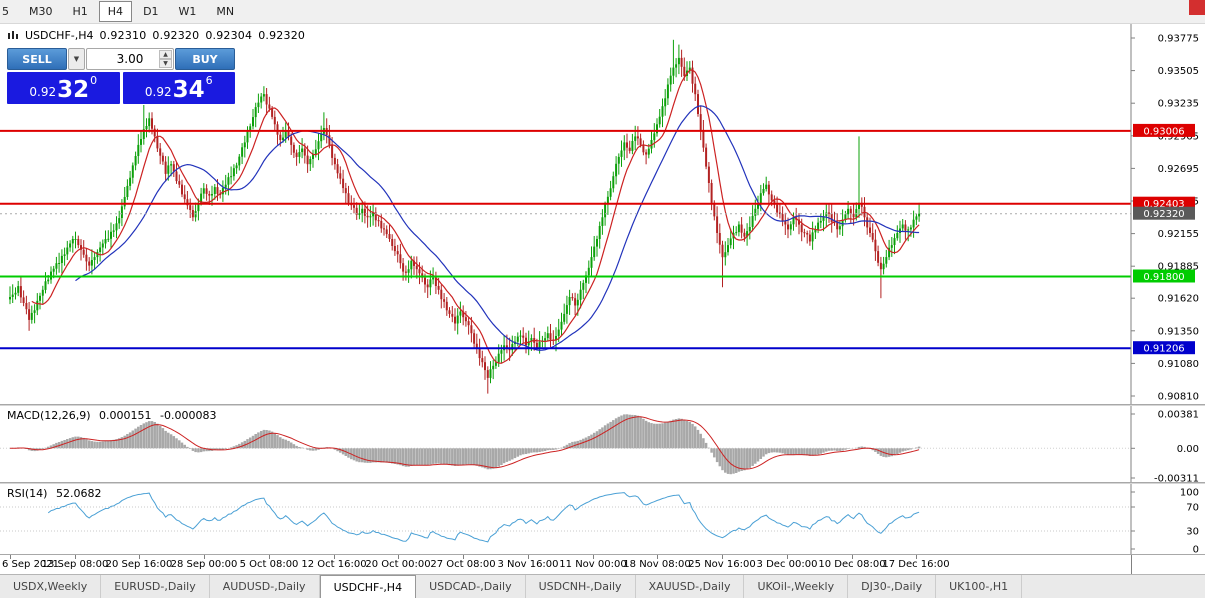 The image size is (1205, 598). I want to click on svg-text: 0.00, so click(1188, 449).